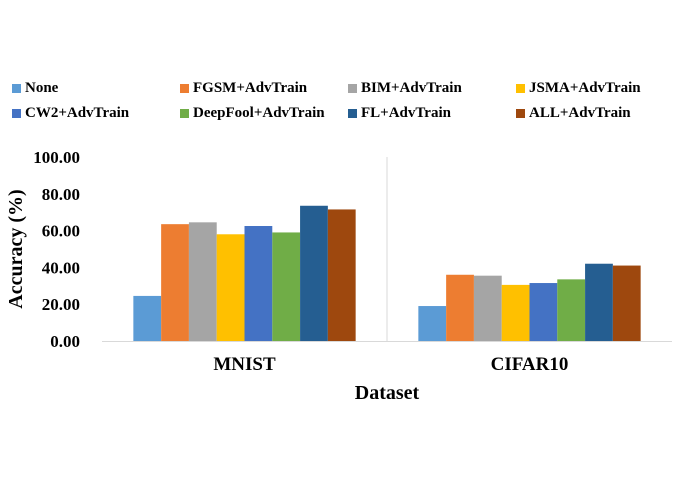 Image resolution: width=675 pixels, height=478 pixels. What do you see at coordinates (61, 231) in the screenshot?
I see `y-tick-label: 60.00` at bounding box center [61, 231].